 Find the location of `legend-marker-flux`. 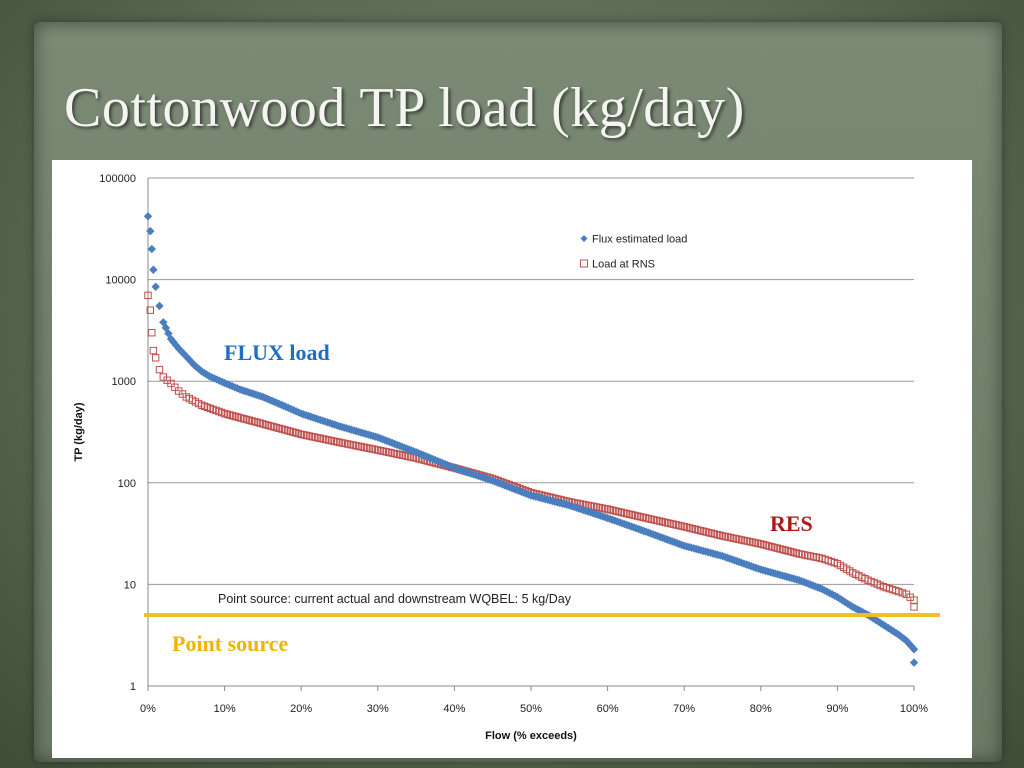

legend-marker-flux is located at coordinates (584, 238).